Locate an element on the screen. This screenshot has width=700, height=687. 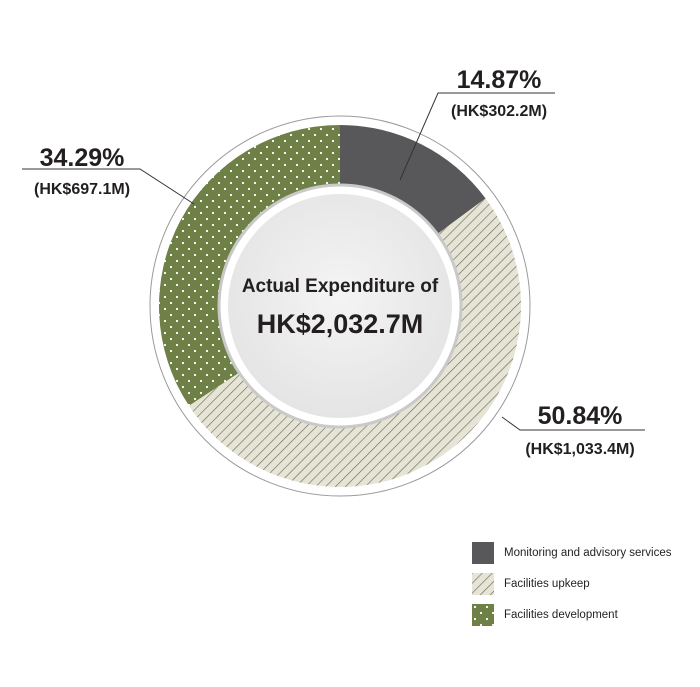
legend-item-monitoring: Monitoring and advisory services is located at coordinates (571, 553).